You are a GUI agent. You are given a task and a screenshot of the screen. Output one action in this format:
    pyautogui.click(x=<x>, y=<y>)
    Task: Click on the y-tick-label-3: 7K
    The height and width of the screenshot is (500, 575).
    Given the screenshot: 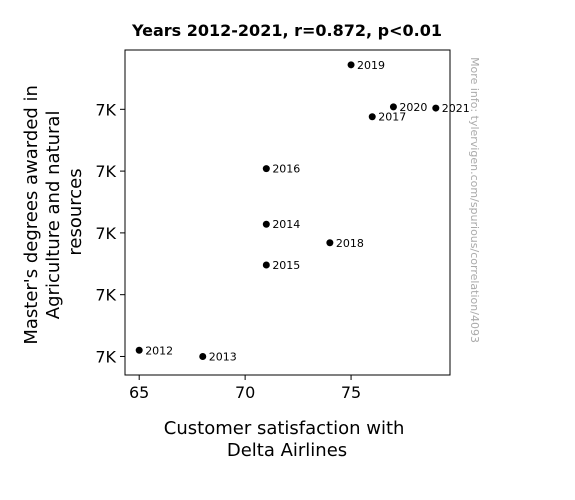 What is the action you would take?
    pyautogui.click(x=105, y=171)
    